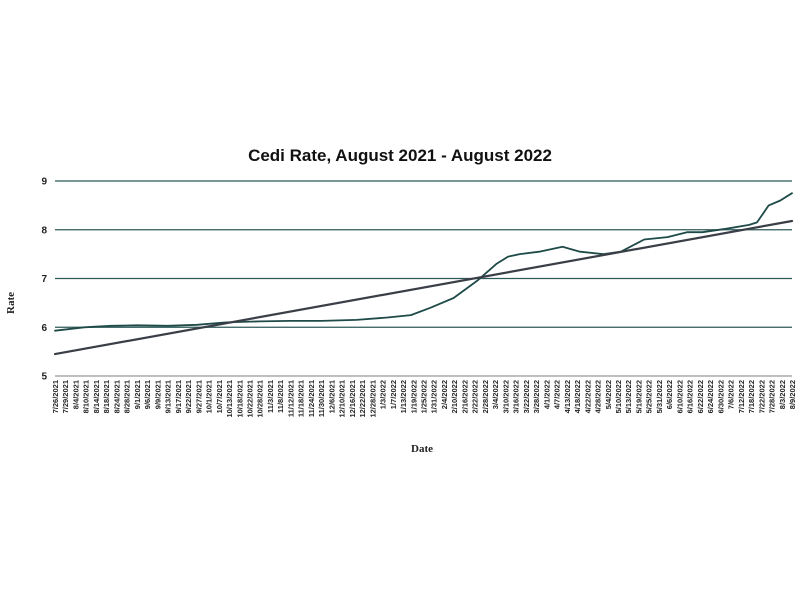  I want to click on x-tick-label: 4/1/2022, so click(546, 394).